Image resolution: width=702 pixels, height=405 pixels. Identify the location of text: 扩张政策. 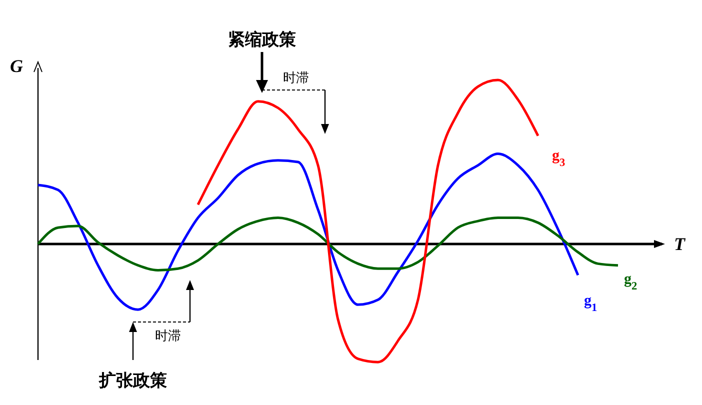
(132, 381).